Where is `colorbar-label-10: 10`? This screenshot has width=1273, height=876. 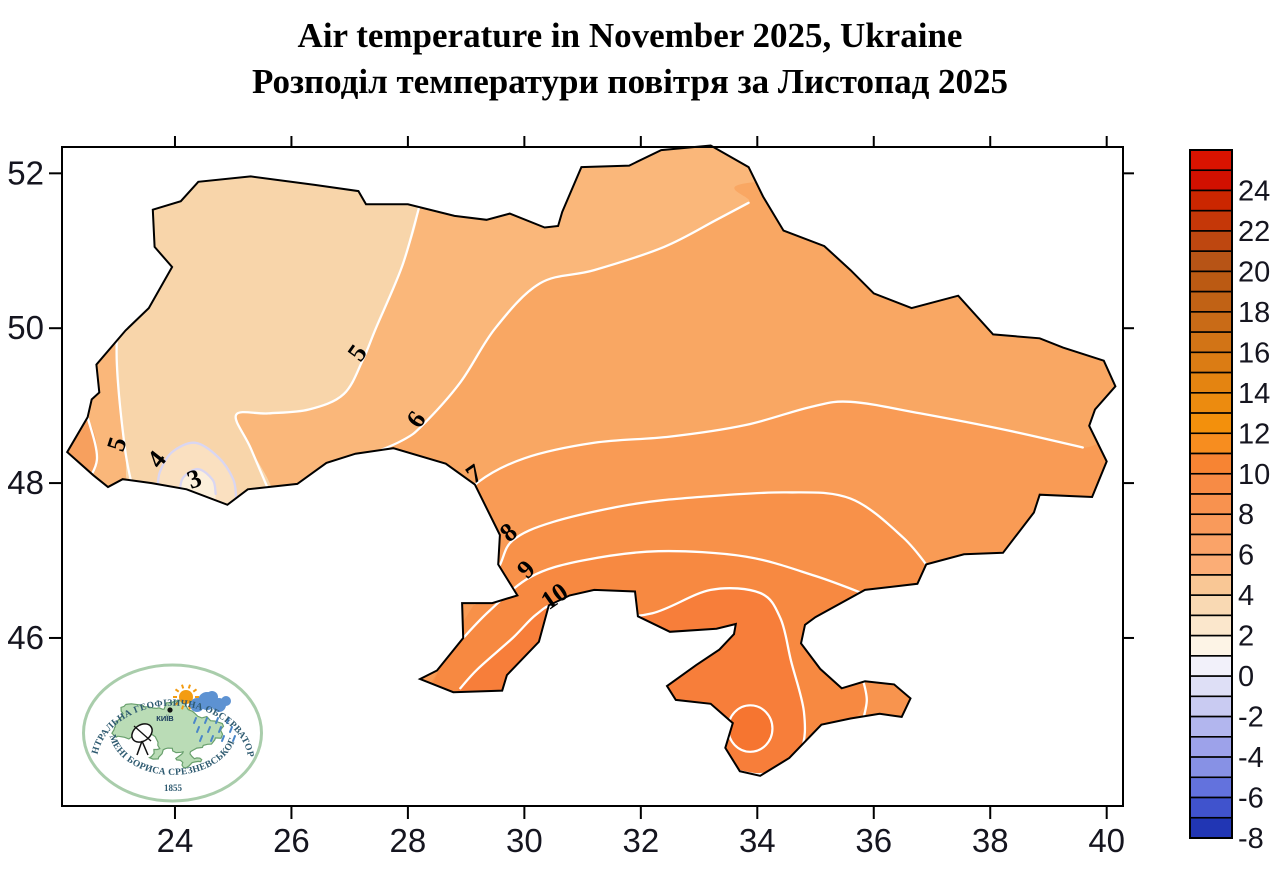 colorbar-label-10: 10 is located at coordinates (1254, 475).